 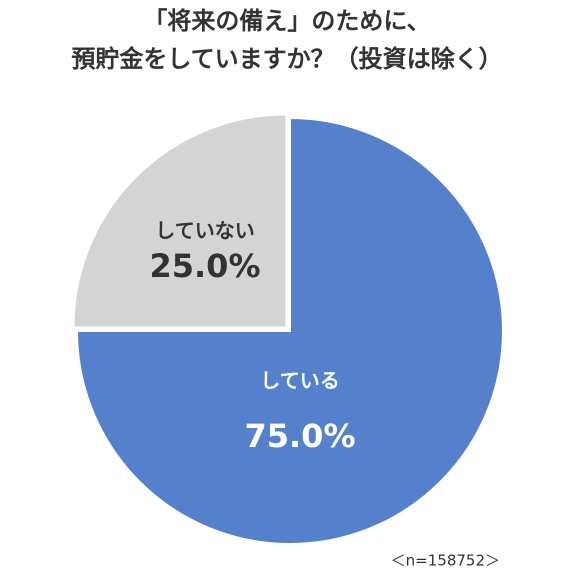 I want to click on pie-slice, so click(x=180, y=221).